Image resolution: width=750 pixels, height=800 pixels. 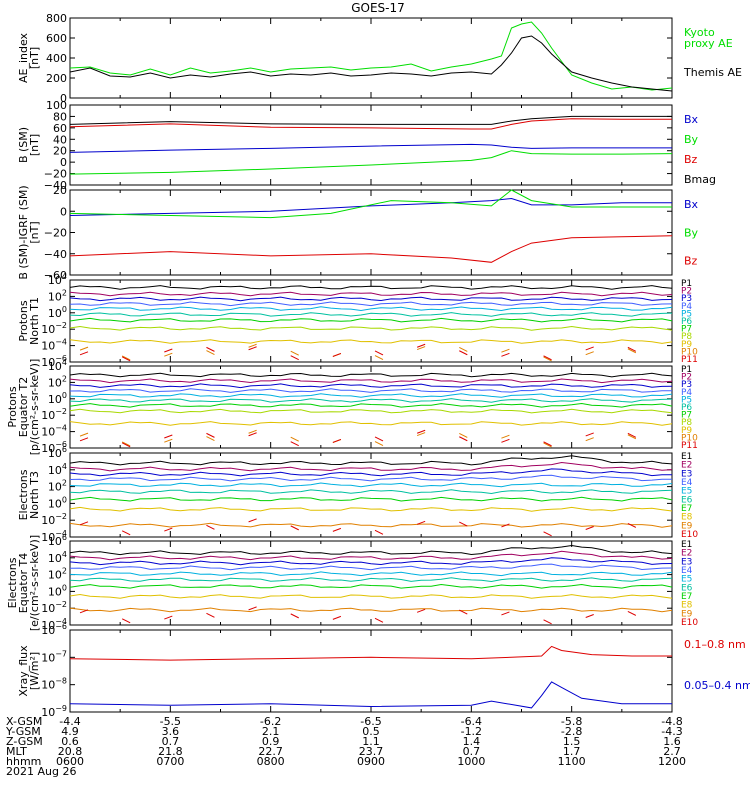 I want to click on footer-value: 0.9, so click(x=271, y=741).